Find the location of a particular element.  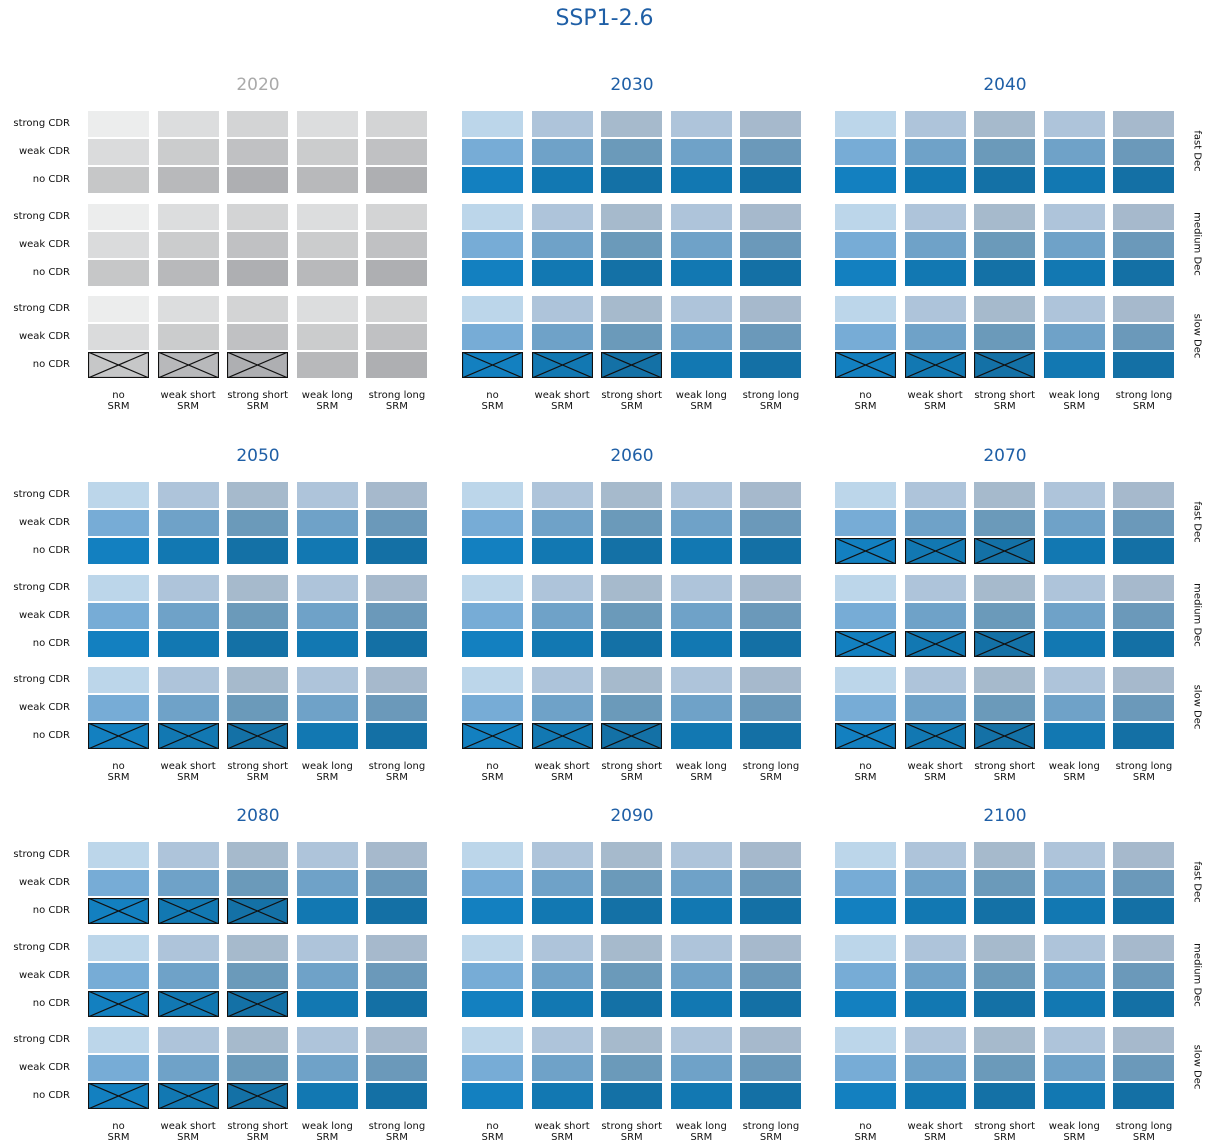

panel-title: 2060 is located at coordinates (632, 456).